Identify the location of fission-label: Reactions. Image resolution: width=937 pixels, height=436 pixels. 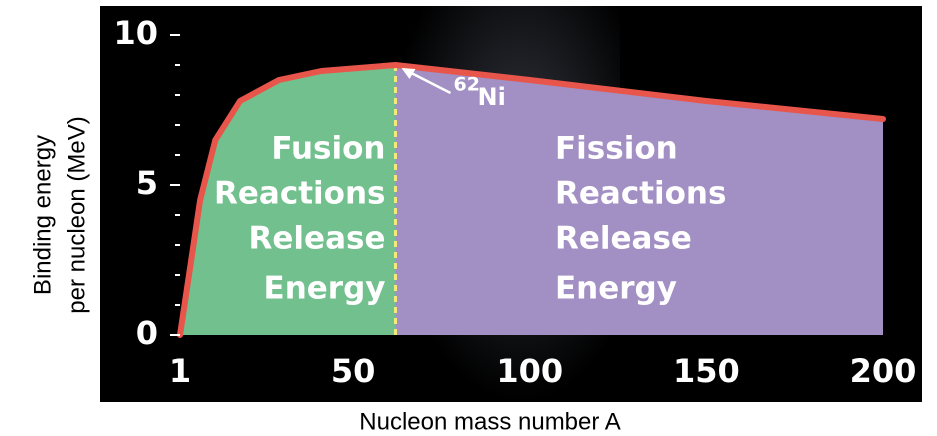
(640, 194).